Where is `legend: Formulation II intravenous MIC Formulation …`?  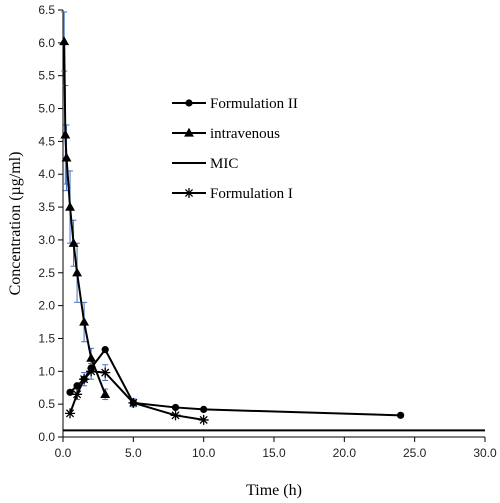
legend: Formulation II intravenous MIC Formulation … is located at coordinates (235, 149).